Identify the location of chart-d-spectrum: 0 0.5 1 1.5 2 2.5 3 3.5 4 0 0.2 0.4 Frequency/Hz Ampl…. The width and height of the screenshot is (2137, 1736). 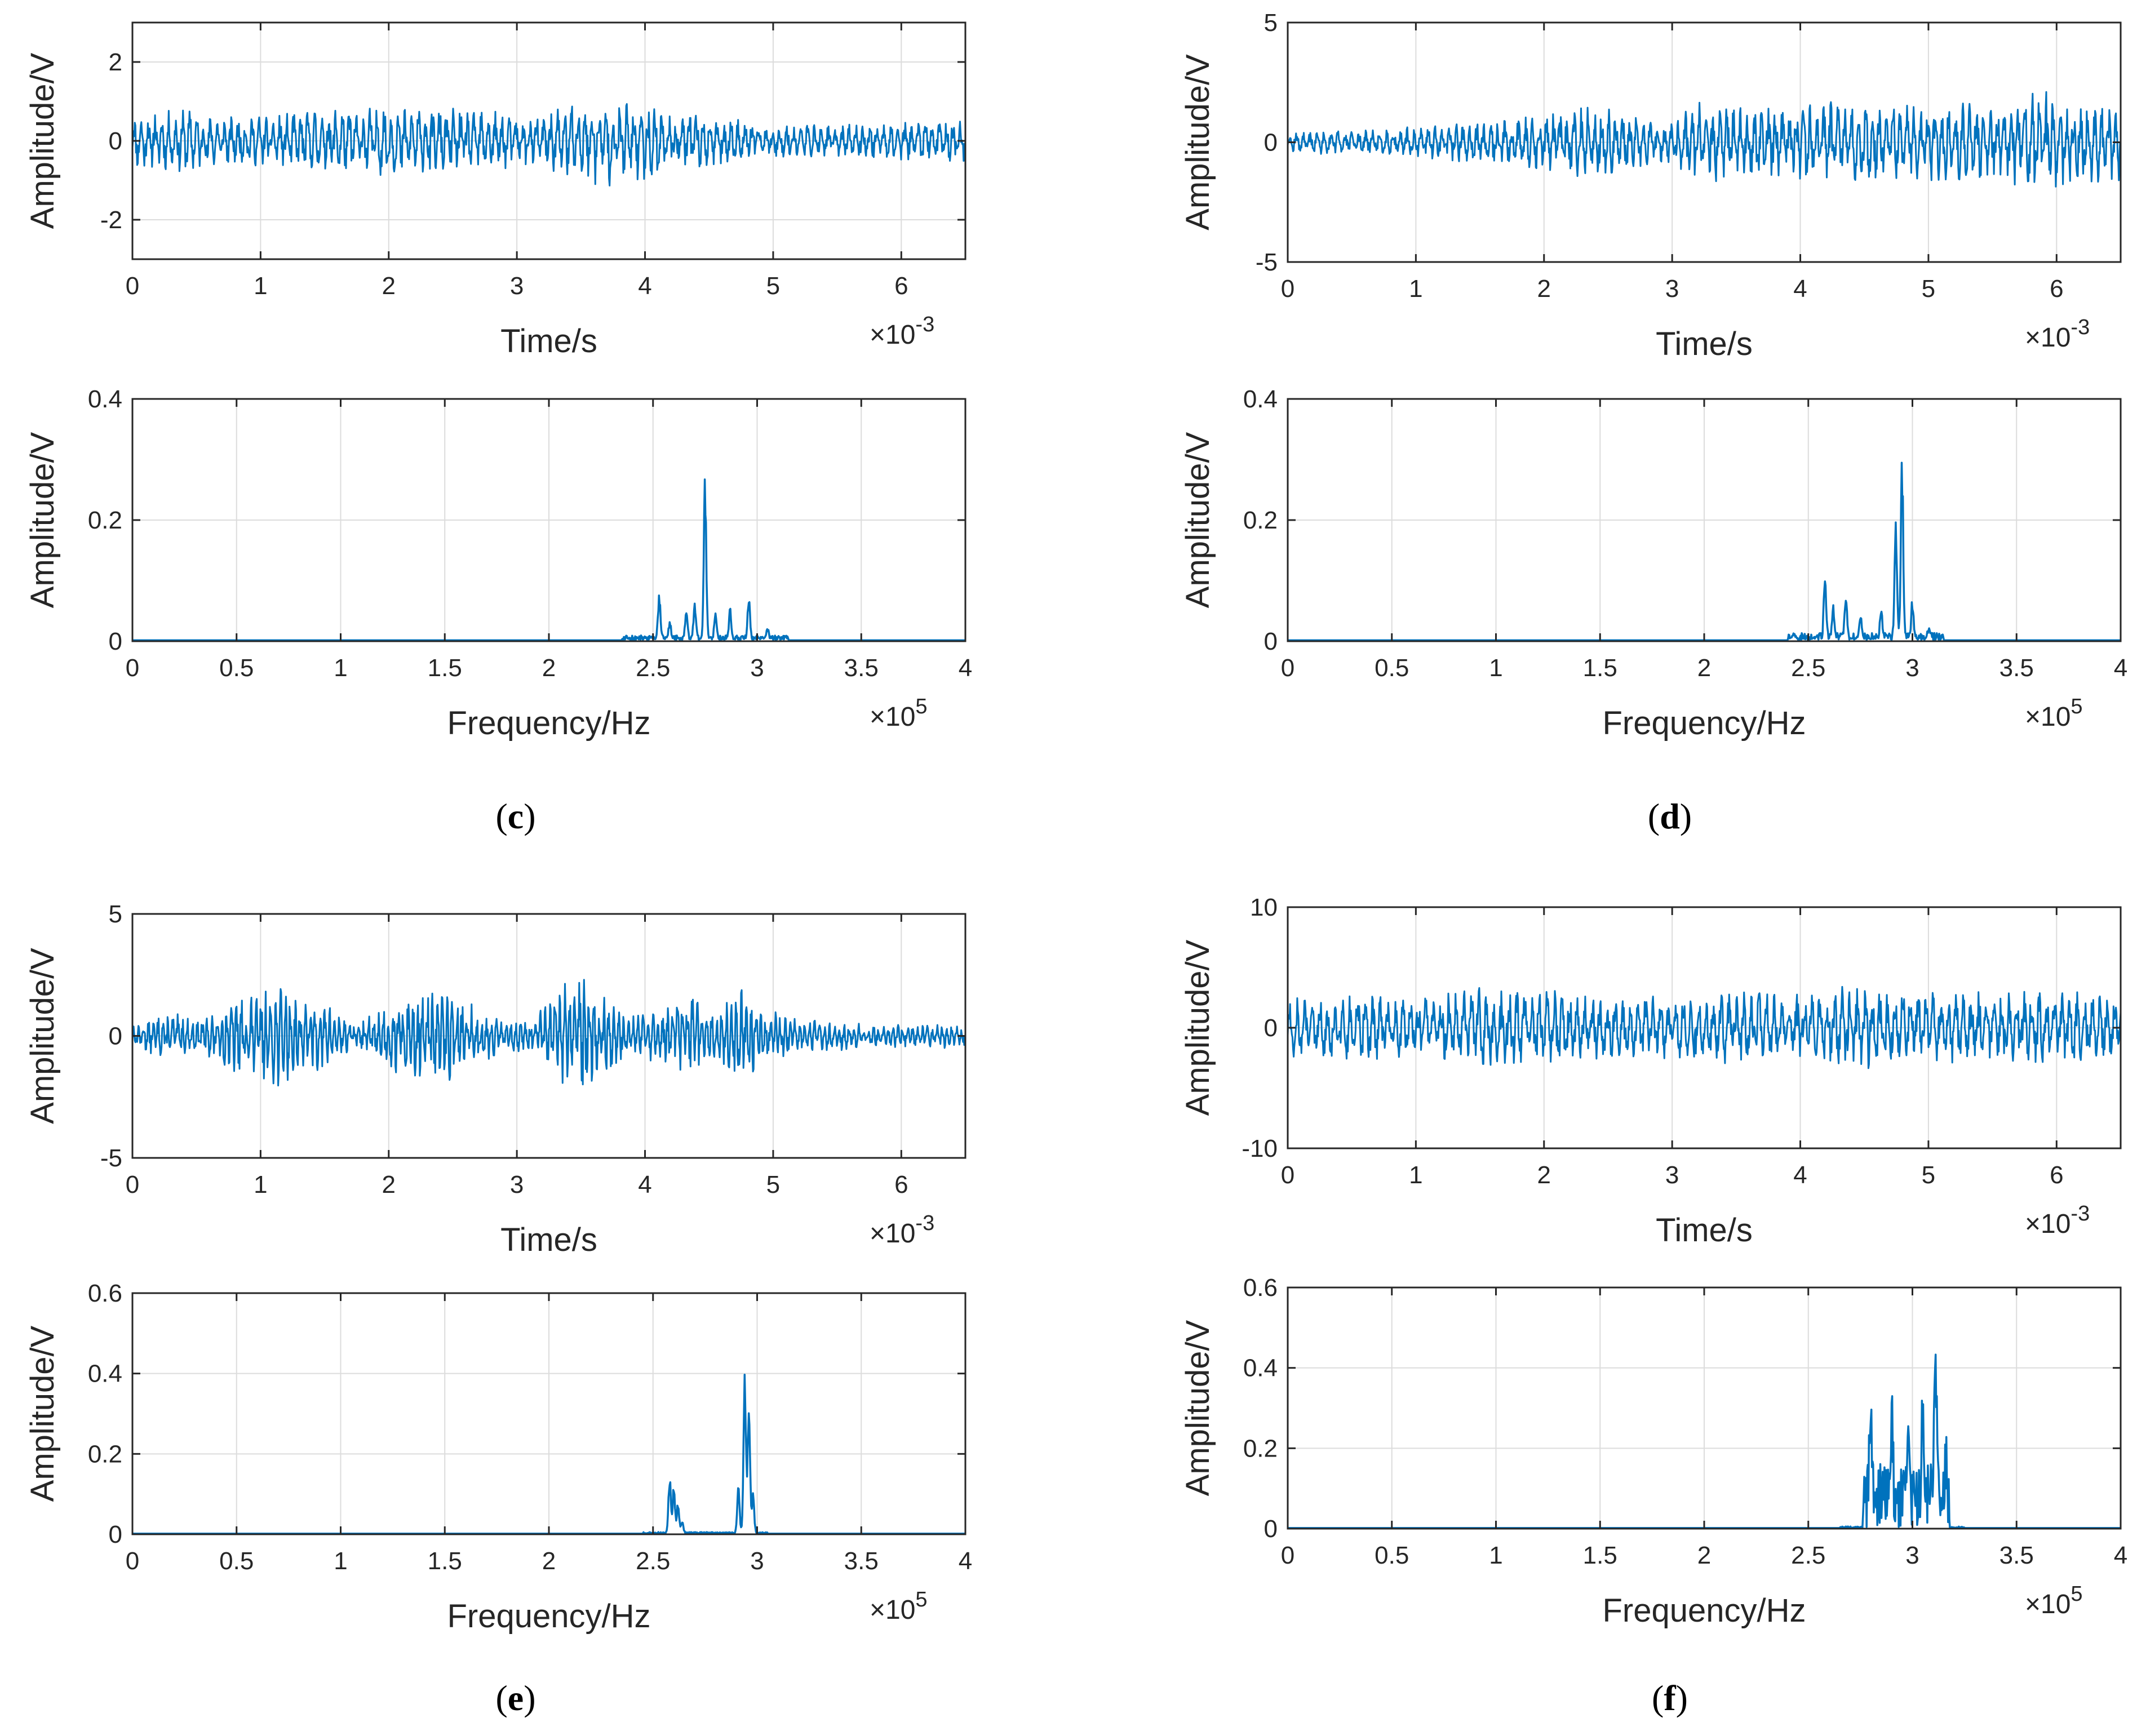
(1654, 563).